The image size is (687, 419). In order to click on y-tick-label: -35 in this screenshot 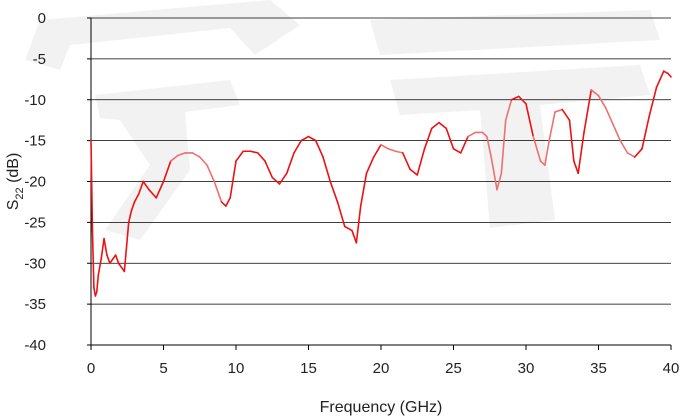, I will do `click(35, 304)`.